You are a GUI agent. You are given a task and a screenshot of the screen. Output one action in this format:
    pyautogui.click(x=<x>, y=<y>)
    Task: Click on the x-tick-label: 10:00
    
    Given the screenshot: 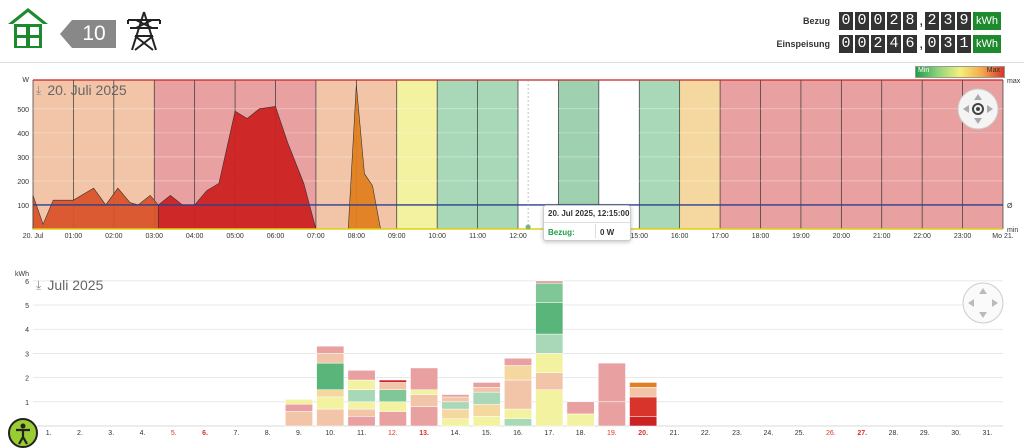 What is the action you would take?
    pyautogui.click(x=437, y=236)
    